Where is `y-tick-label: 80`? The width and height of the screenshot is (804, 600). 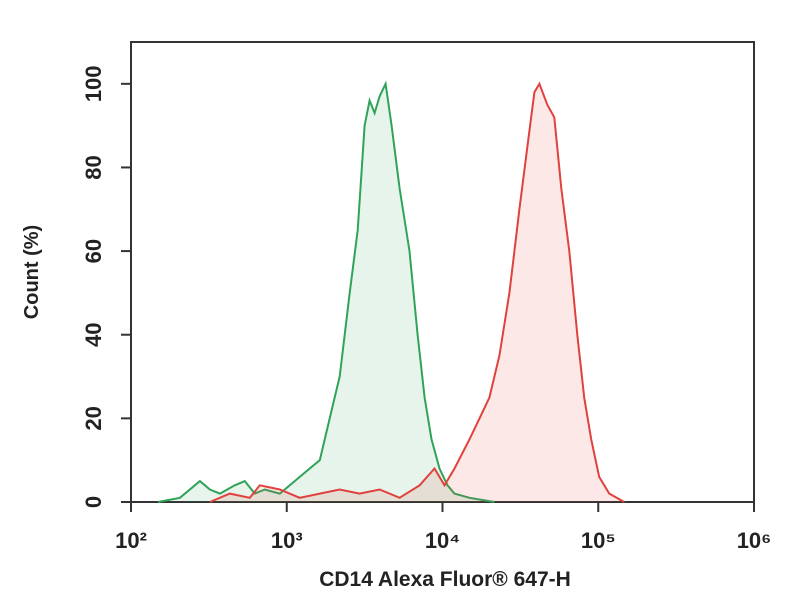 y-tick-label: 80 is located at coordinates (93, 167).